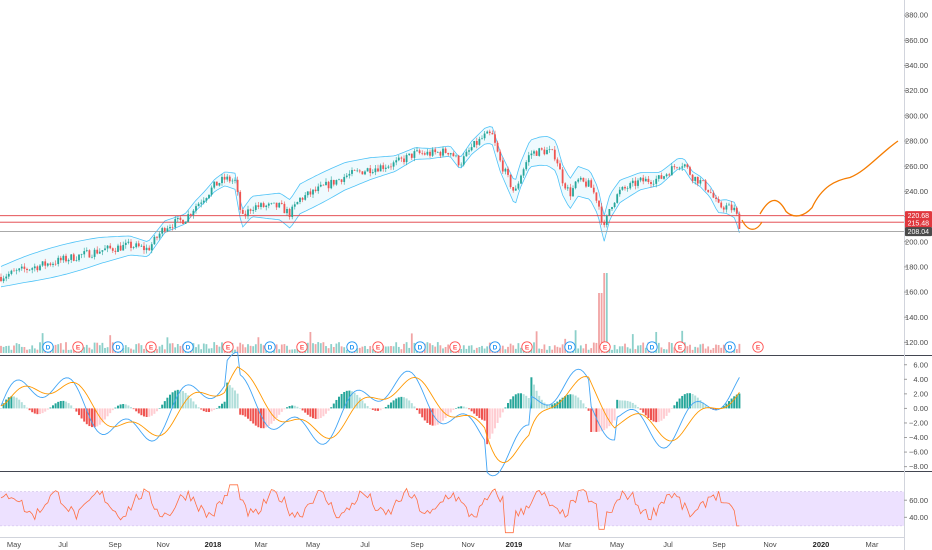  What do you see at coordinates (916, 317) in the screenshot?
I see `price-tick-label: 140.00` at bounding box center [916, 317].